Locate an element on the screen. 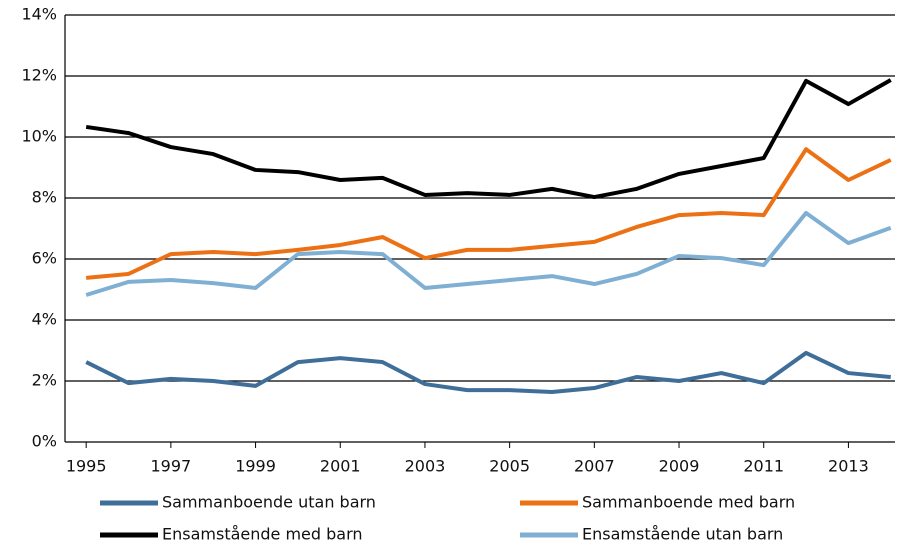 This screenshot has height=549, width=905. x-tick-label: 2011 is located at coordinates (763, 466).